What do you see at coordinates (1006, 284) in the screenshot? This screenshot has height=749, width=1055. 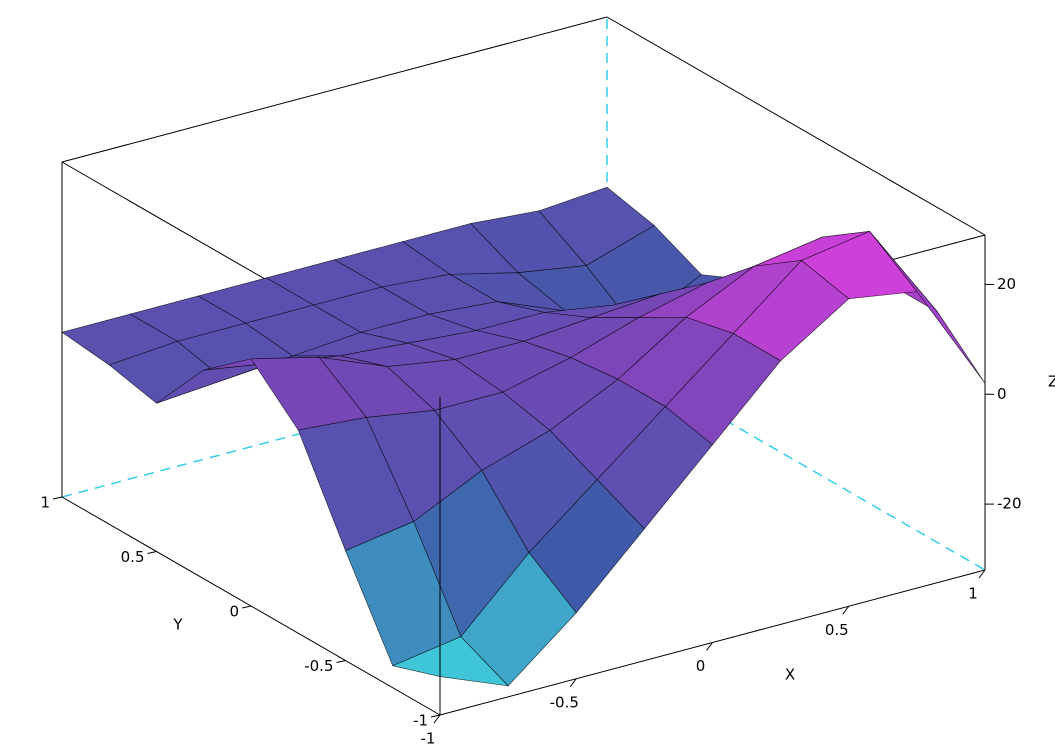 I see `z-tick-label: 20` at bounding box center [1006, 284].